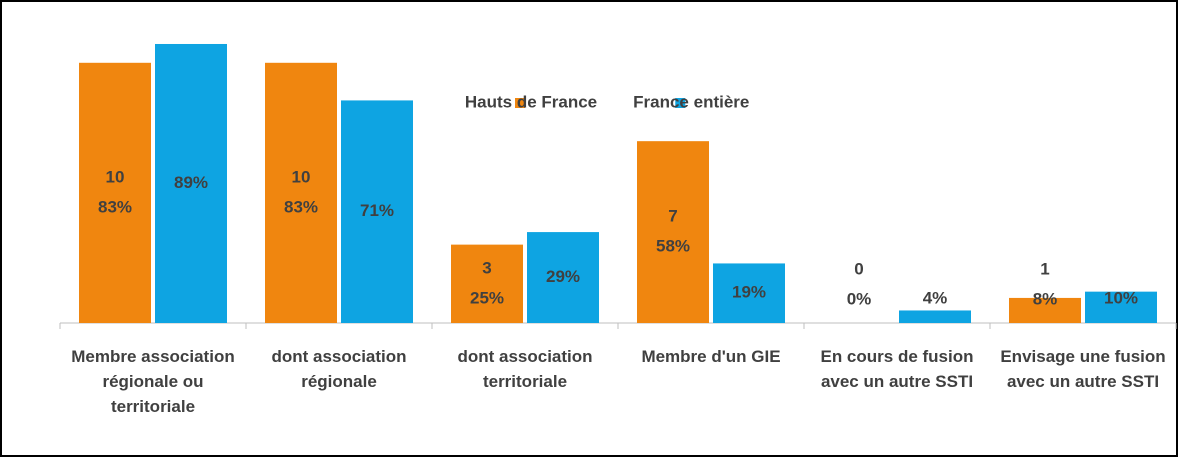  Describe the element at coordinates (1044, 268) in the screenshot. I see `count-label: 1` at that location.